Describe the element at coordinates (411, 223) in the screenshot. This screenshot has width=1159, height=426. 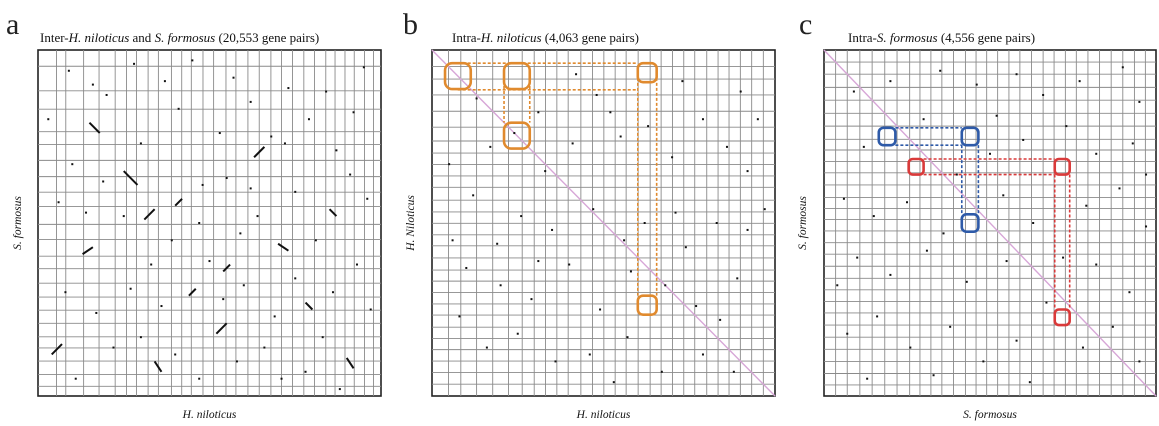
I see `panel-b-ylabel: H. Niloticus` at that location.